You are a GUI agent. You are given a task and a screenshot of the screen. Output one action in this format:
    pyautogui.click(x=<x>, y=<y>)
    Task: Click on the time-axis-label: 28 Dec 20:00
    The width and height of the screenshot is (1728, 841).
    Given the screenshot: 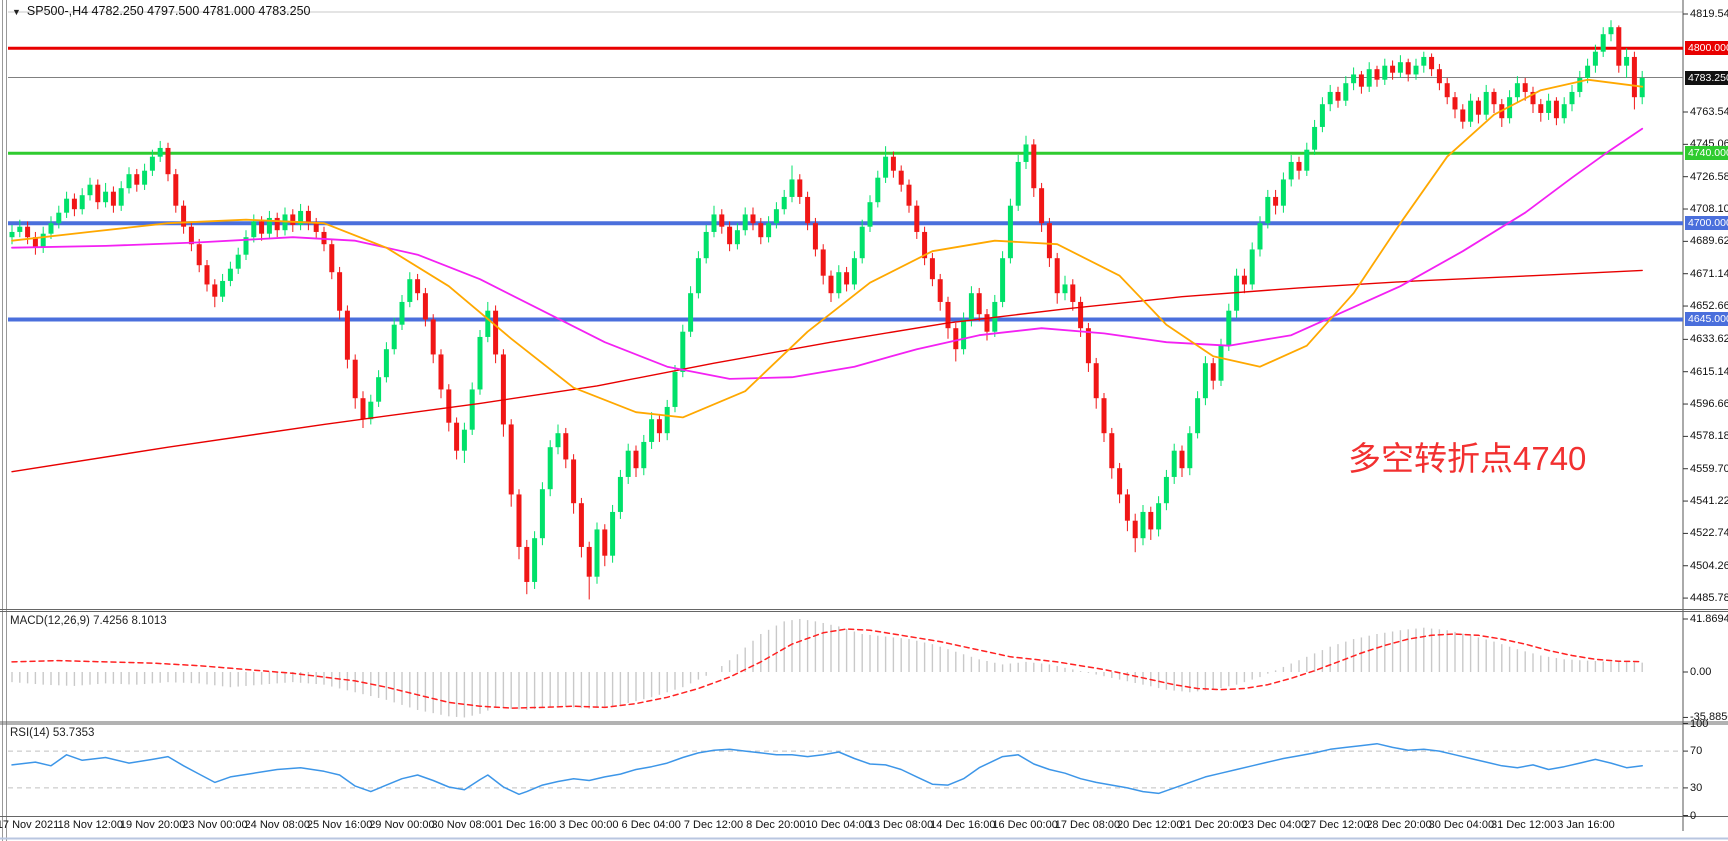 What is the action you would take?
    pyautogui.click(x=1399, y=825)
    